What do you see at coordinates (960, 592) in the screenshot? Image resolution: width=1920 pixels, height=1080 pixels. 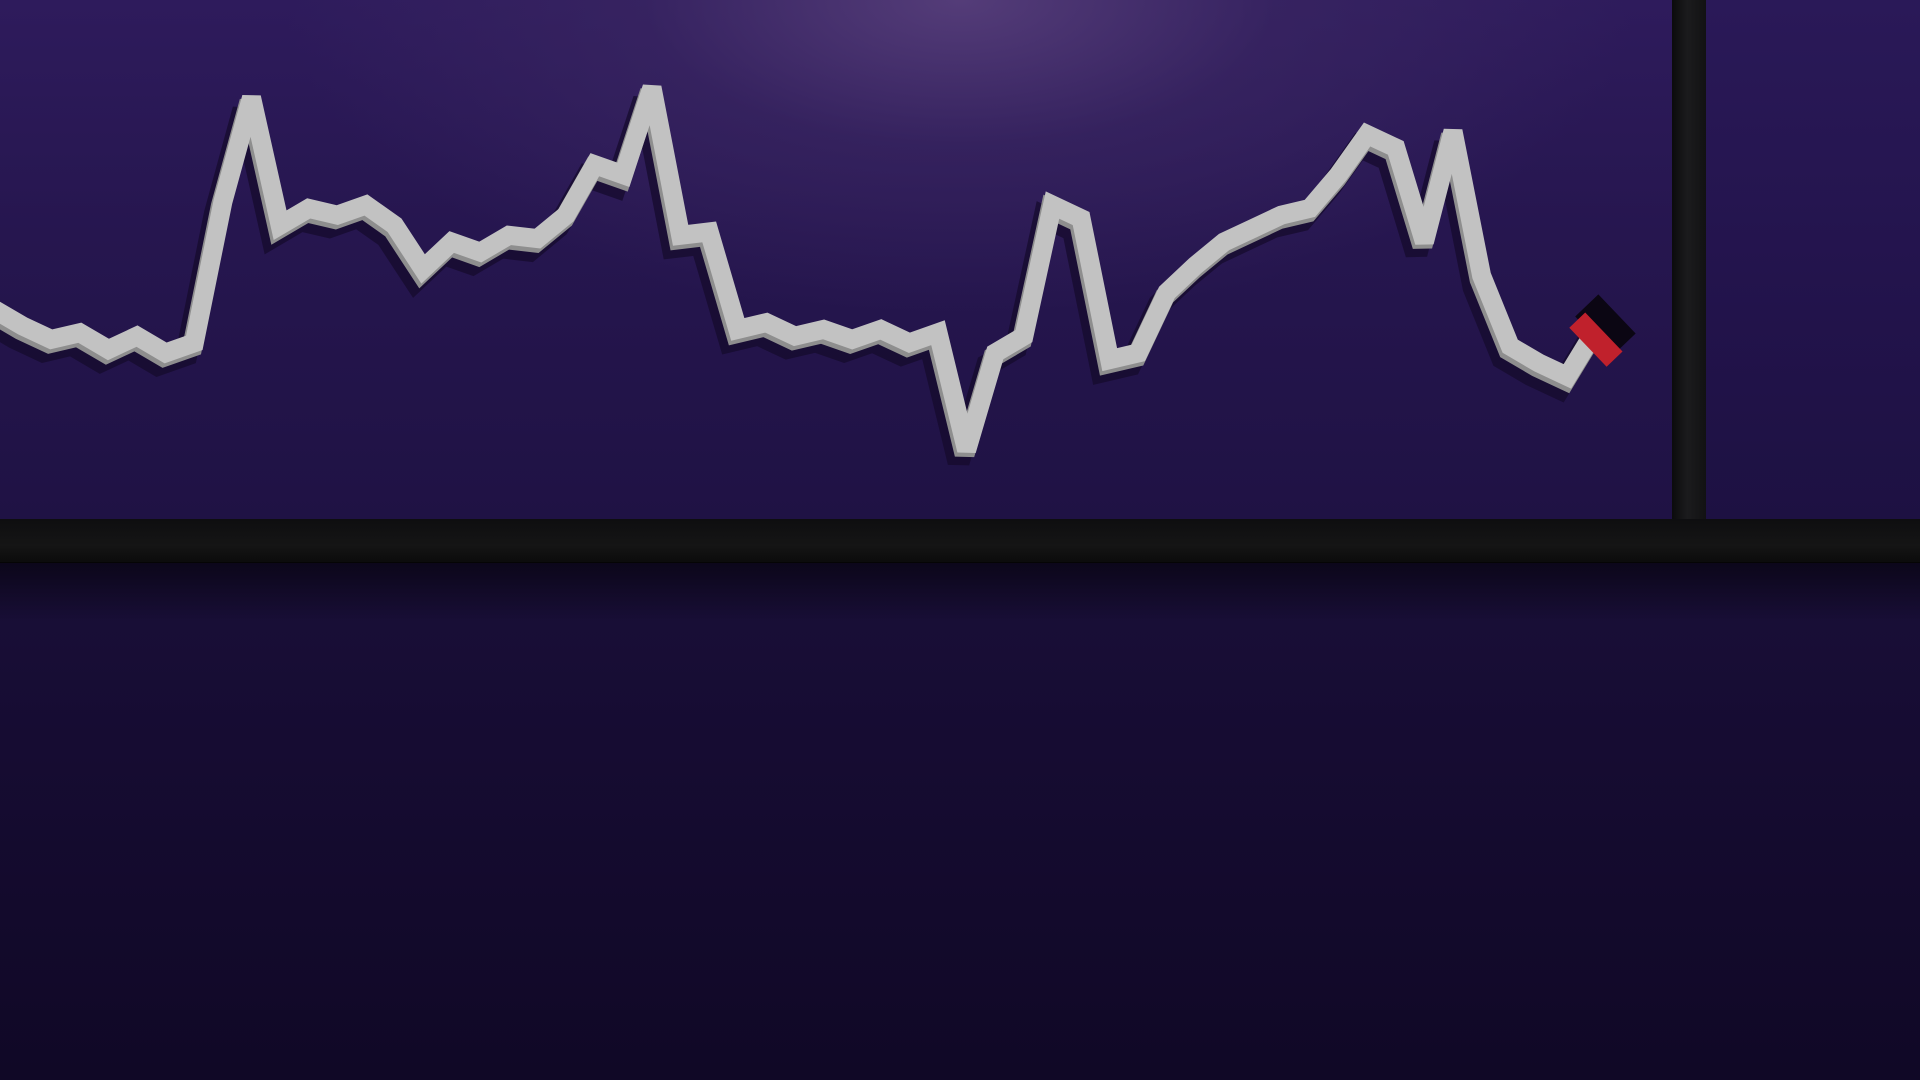 I see `ledge-shadow` at bounding box center [960, 592].